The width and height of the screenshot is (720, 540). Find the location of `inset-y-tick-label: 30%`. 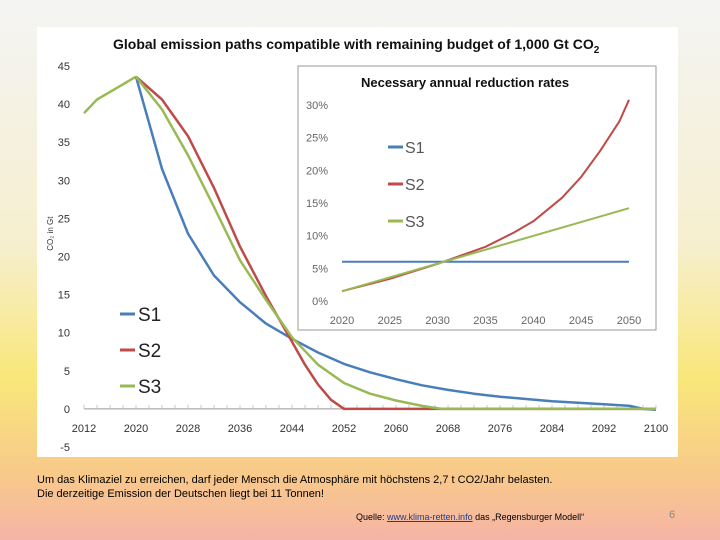

inset-y-tick-label: 30% is located at coordinates (317, 106).